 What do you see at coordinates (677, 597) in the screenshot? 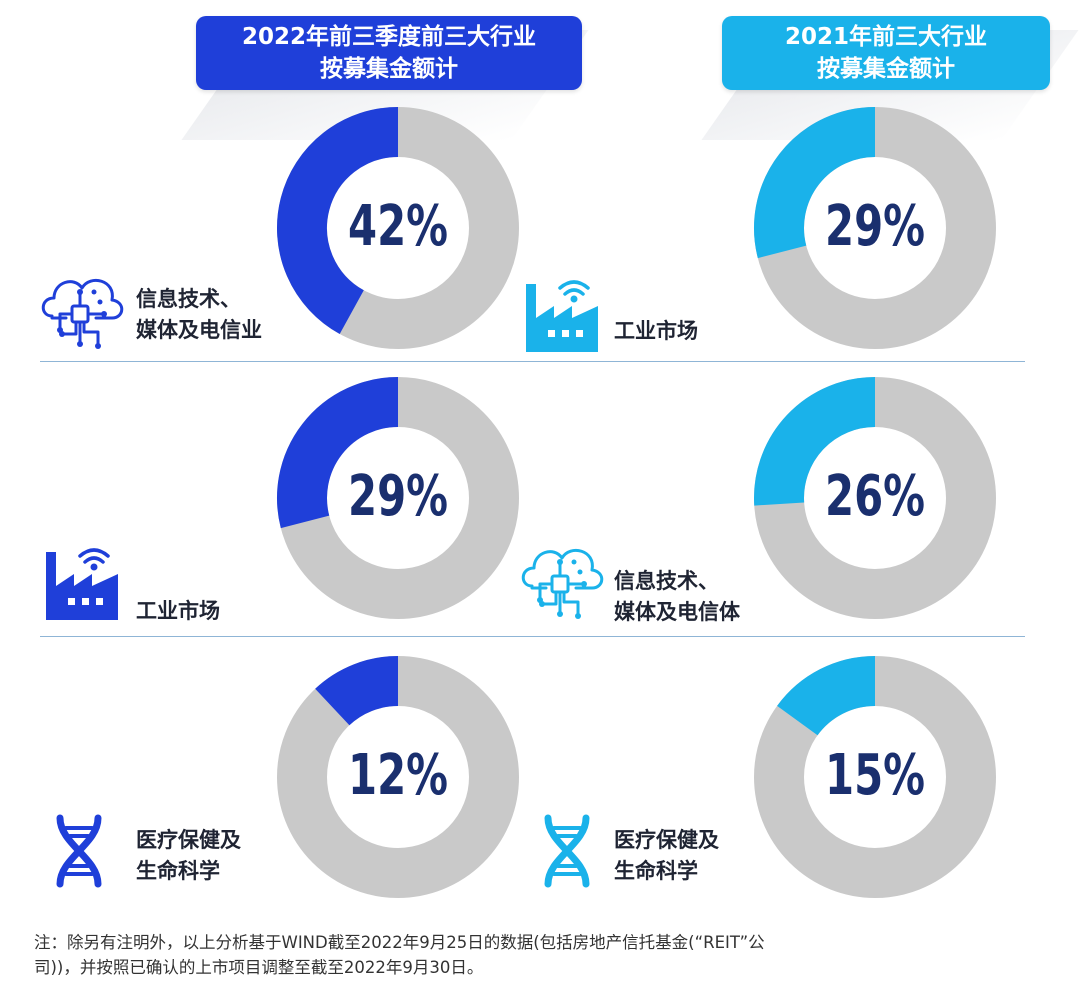
I see `label-2021-it-media-telecom: 信息技术、 媒体及电信体` at bounding box center [677, 597].